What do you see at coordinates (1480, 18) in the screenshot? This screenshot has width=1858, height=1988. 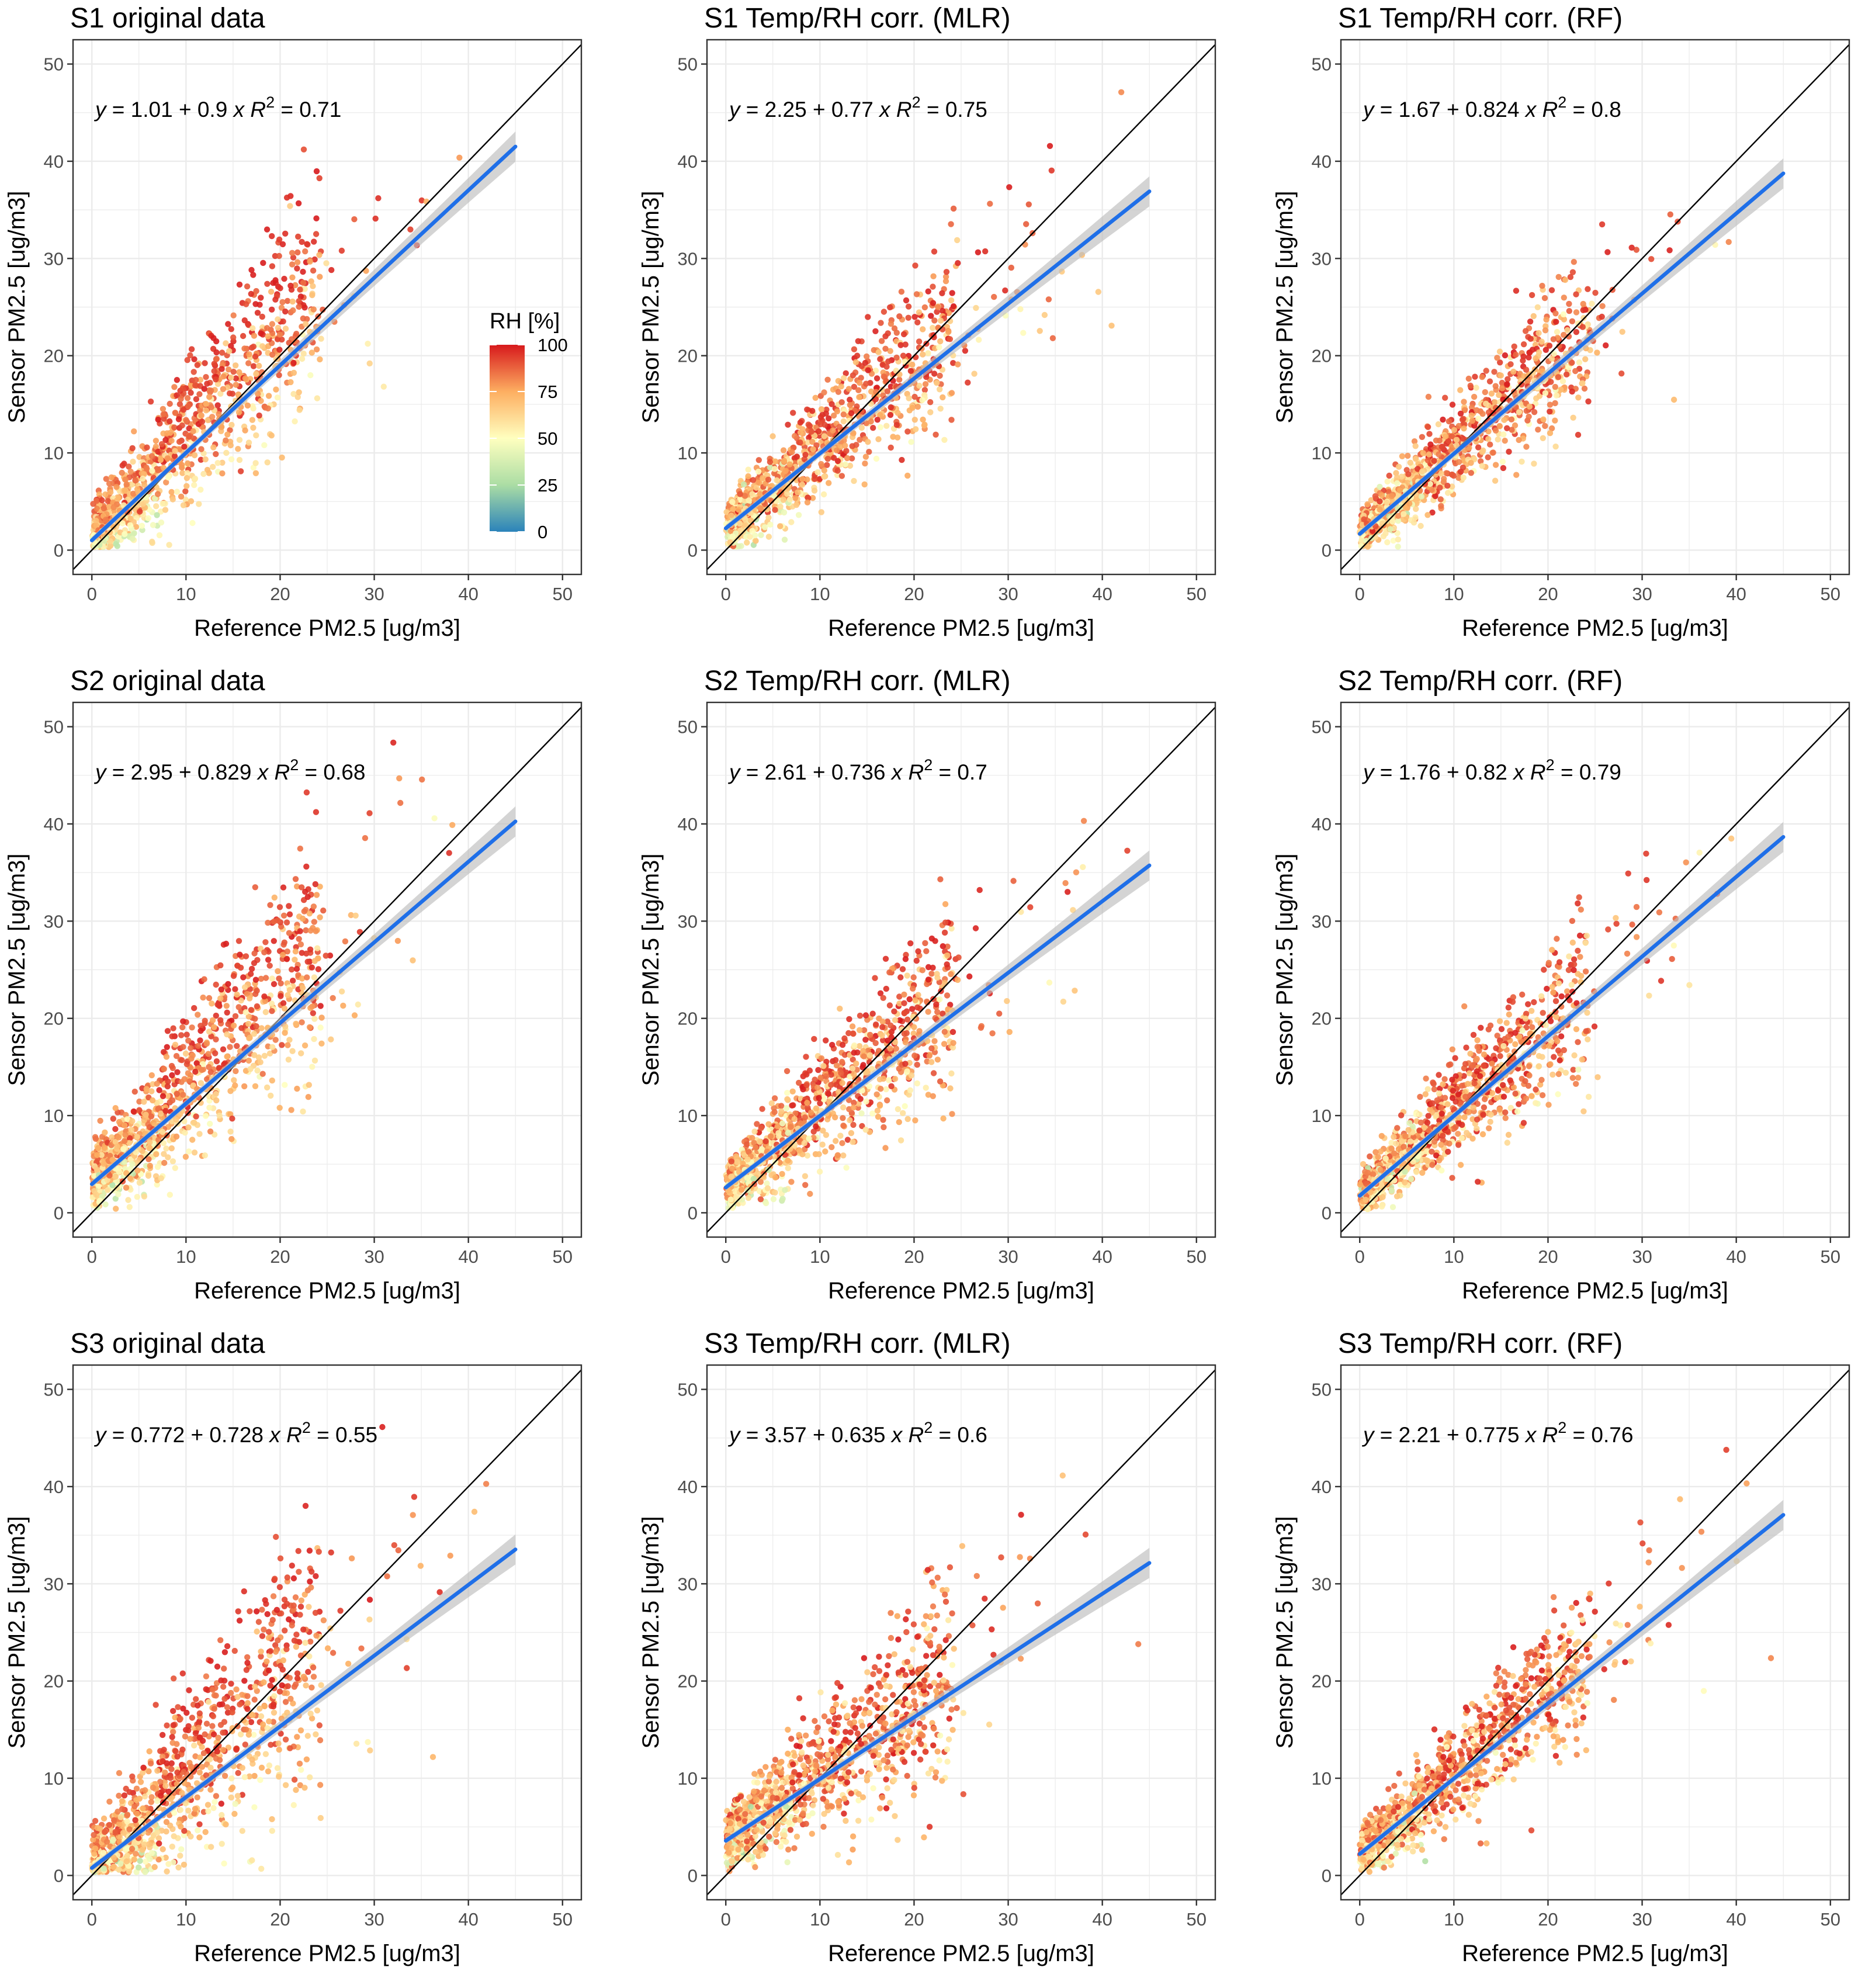 I see `panel-title: S1 Temp/RH corr. (RF)` at bounding box center [1480, 18].